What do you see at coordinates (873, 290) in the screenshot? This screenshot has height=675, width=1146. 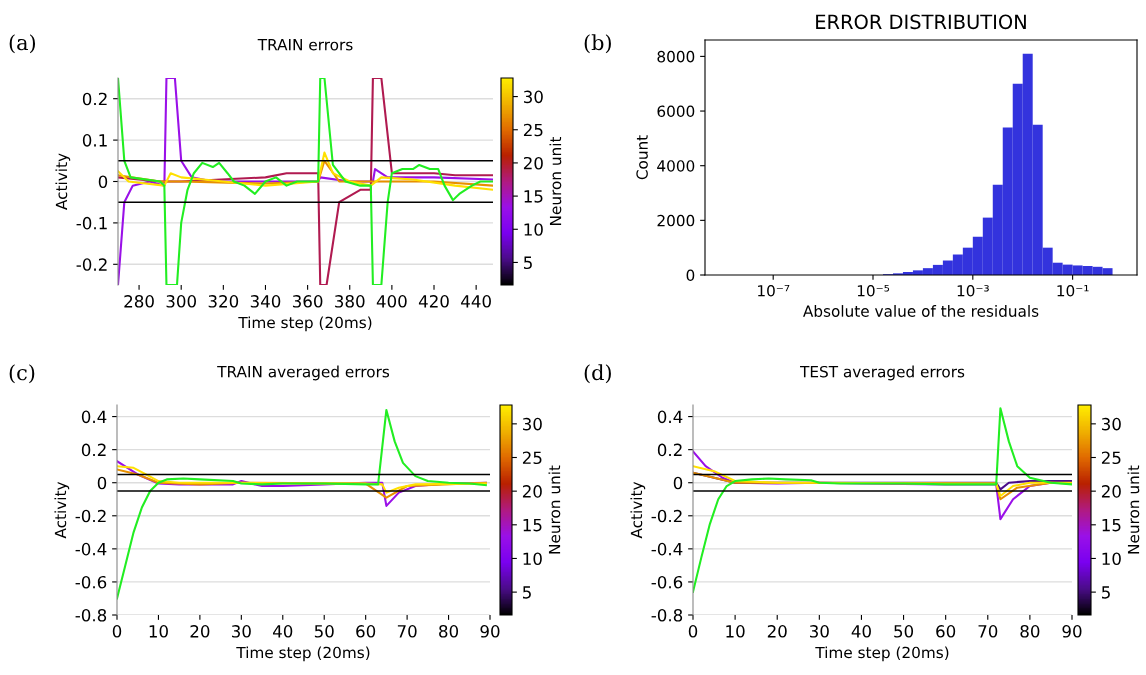 I see `x-tick-label: 10⁻⁵` at bounding box center [873, 290].